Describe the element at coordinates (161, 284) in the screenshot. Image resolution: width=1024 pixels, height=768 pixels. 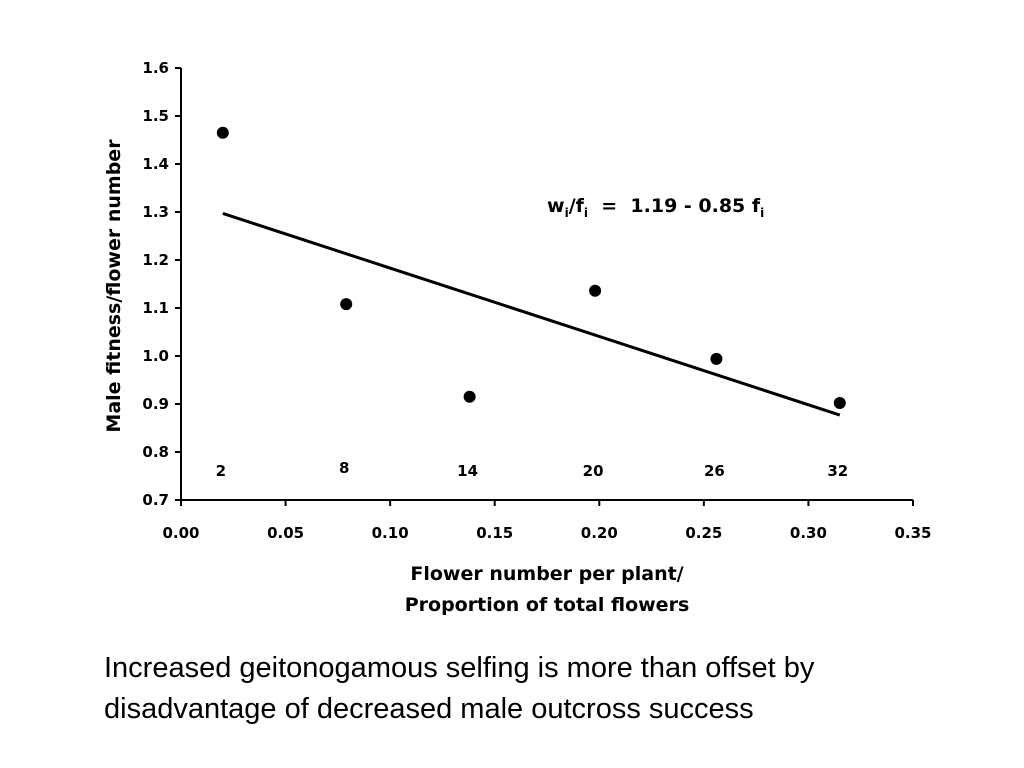
I see `y-ticks: 0.7 0.8 0.9 1.0 1.1 1.2 1.3 1.4 1.5 1.6` at that location.